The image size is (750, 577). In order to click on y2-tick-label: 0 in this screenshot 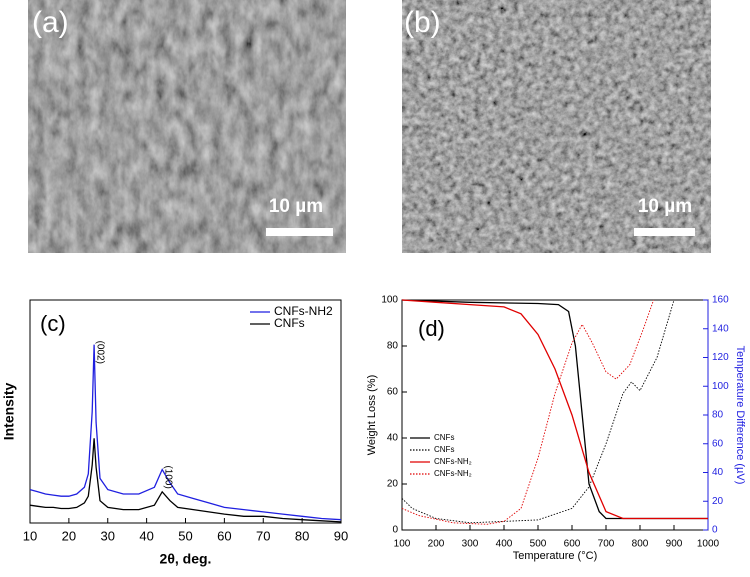, I will do `click(715, 530)`.